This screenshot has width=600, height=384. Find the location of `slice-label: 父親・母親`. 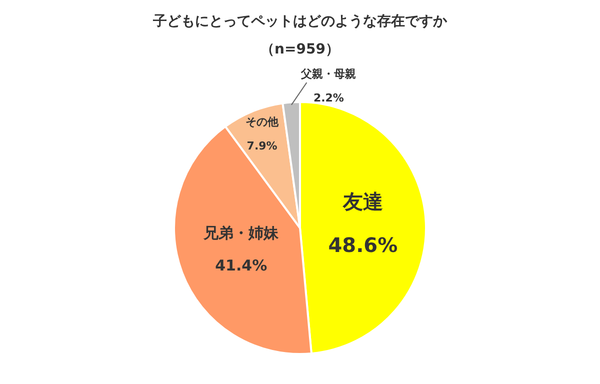

slice-label: 父親・母親 is located at coordinates (328, 74).